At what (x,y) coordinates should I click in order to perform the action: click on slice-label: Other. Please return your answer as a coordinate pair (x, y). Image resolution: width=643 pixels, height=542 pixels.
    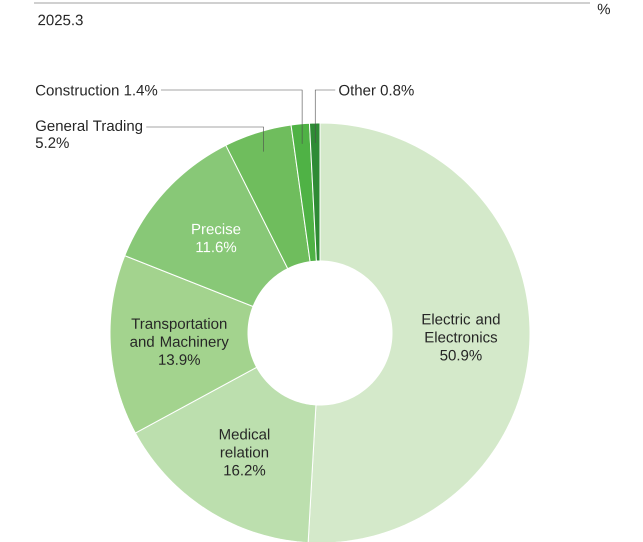
    Looking at the image, I should click on (357, 90).